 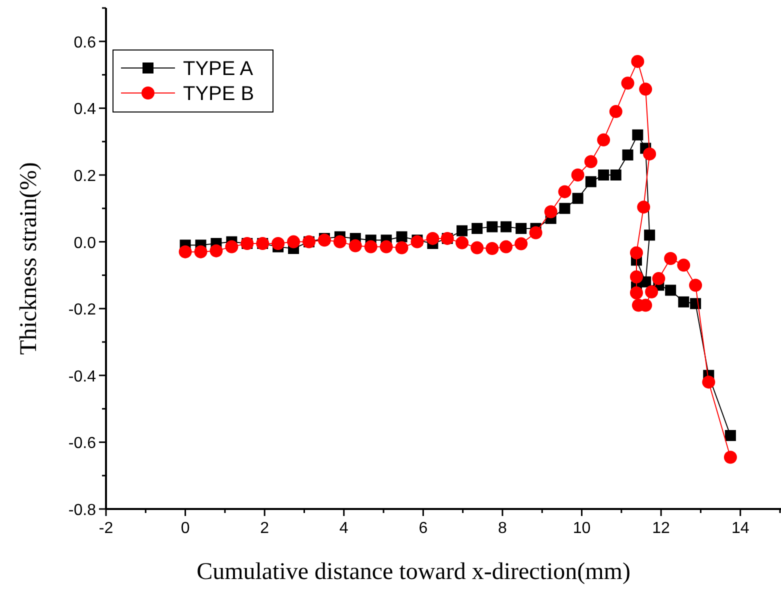 I want to click on y-axis-title: Thickness strain(%), so click(x=29, y=258).